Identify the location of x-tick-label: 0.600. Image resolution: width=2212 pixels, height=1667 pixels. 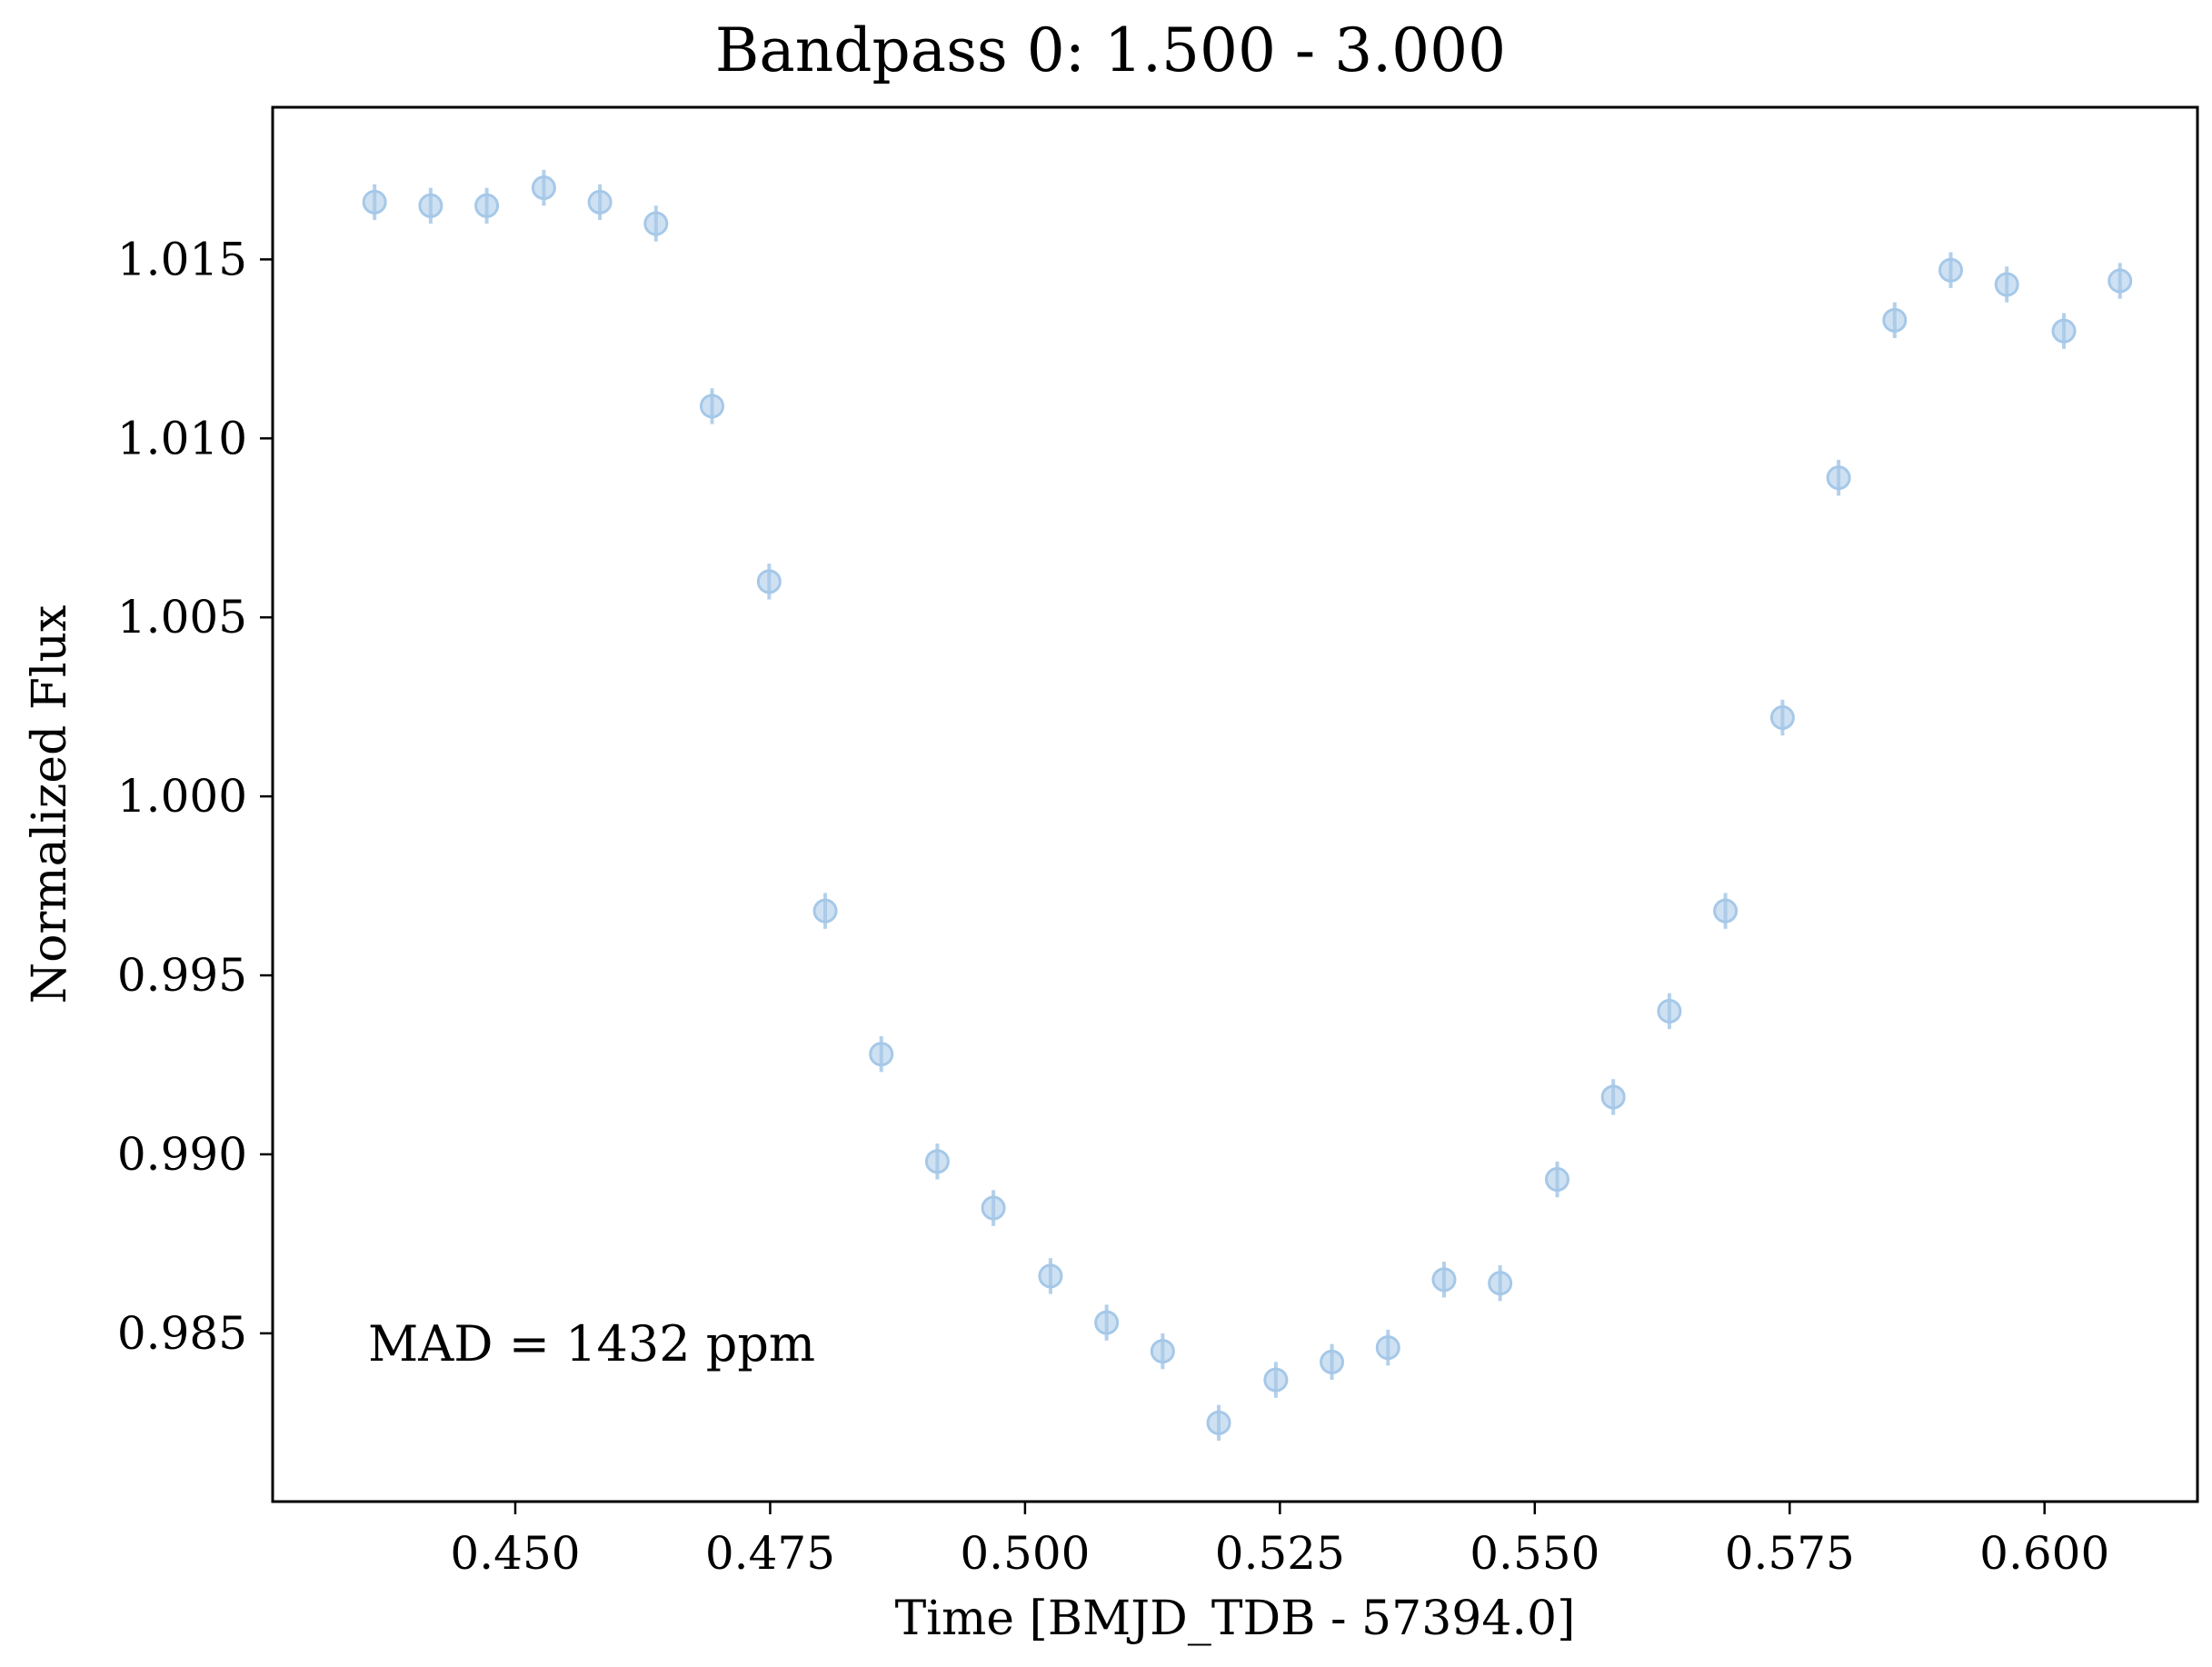
(2044, 1553).